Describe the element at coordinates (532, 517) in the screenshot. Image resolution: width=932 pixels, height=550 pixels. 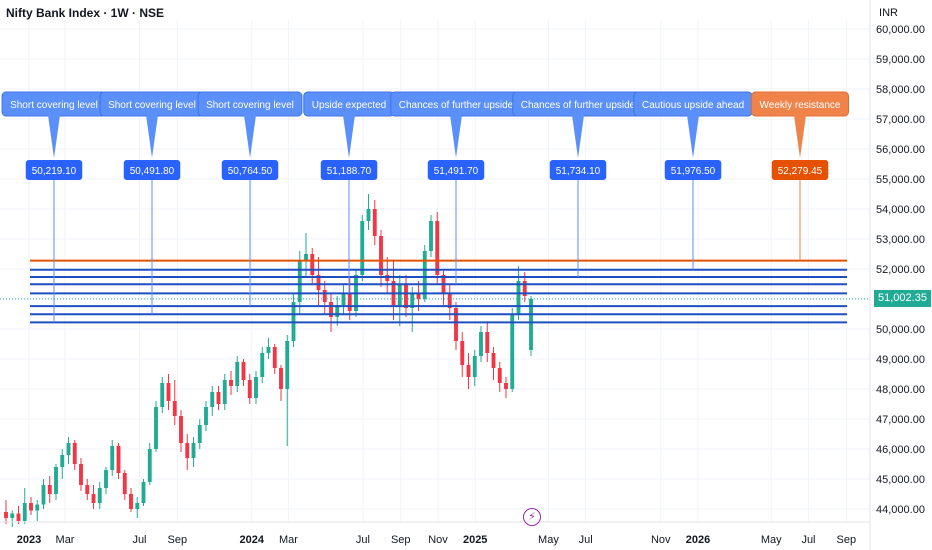
I see `lightning-icon: ⚡` at that location.